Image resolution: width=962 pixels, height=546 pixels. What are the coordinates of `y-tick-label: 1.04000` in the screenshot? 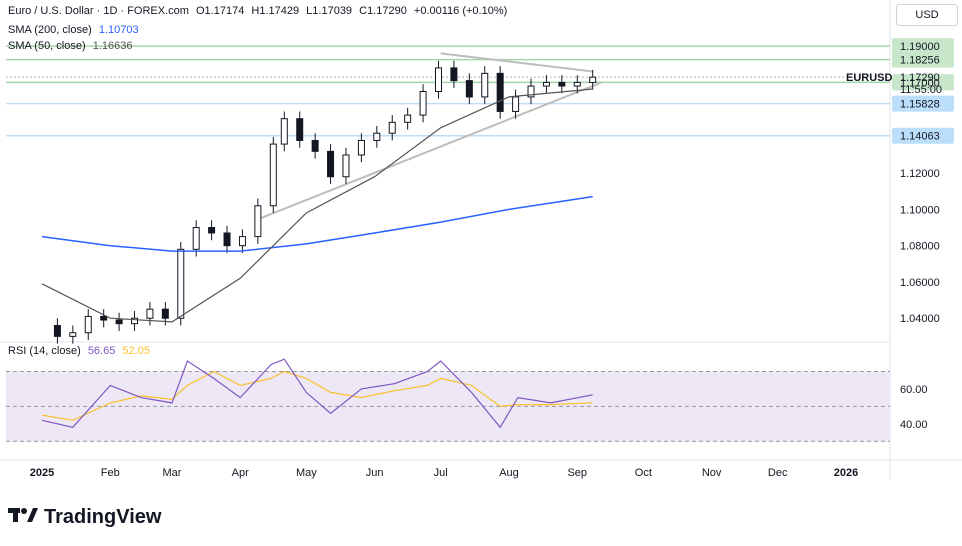 It's located at (920, 319).